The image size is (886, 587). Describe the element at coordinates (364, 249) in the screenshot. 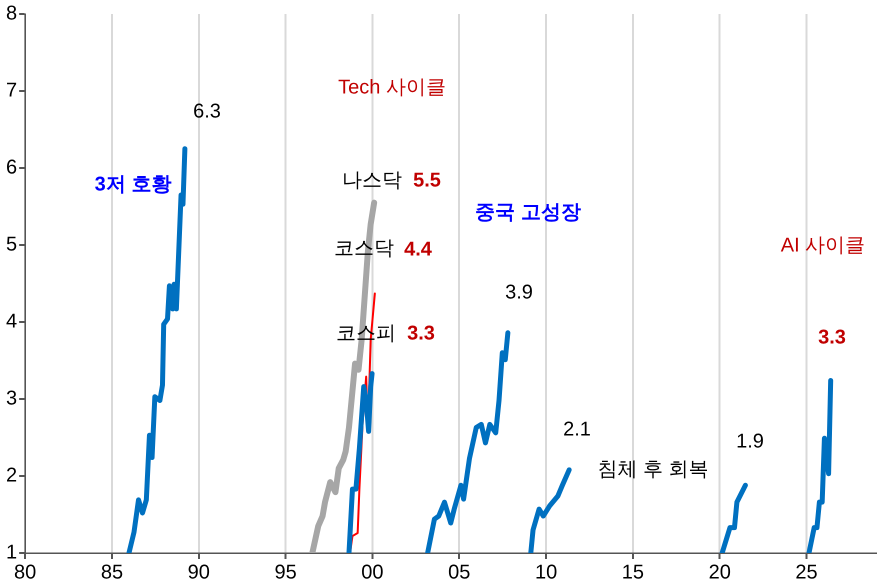

I see `annotation: 코스닥` at that location.